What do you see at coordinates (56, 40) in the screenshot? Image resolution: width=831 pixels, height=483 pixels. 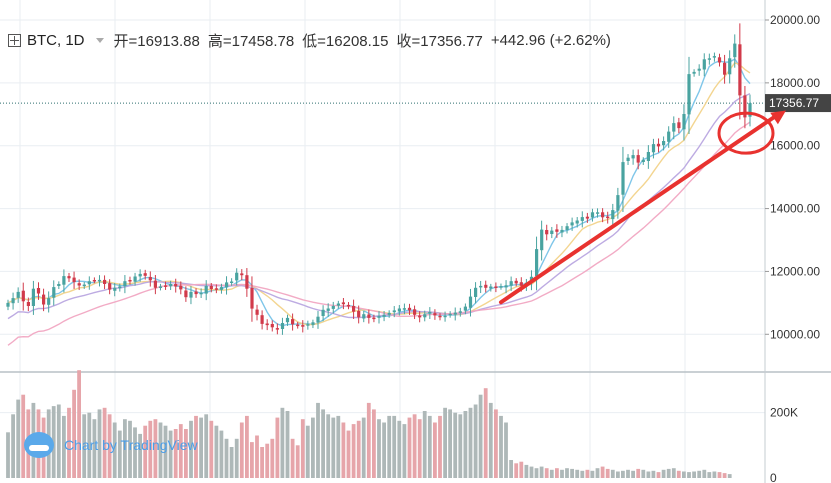 I see `symbol-label: BTC, 1D` at bounding box center [56, 40].